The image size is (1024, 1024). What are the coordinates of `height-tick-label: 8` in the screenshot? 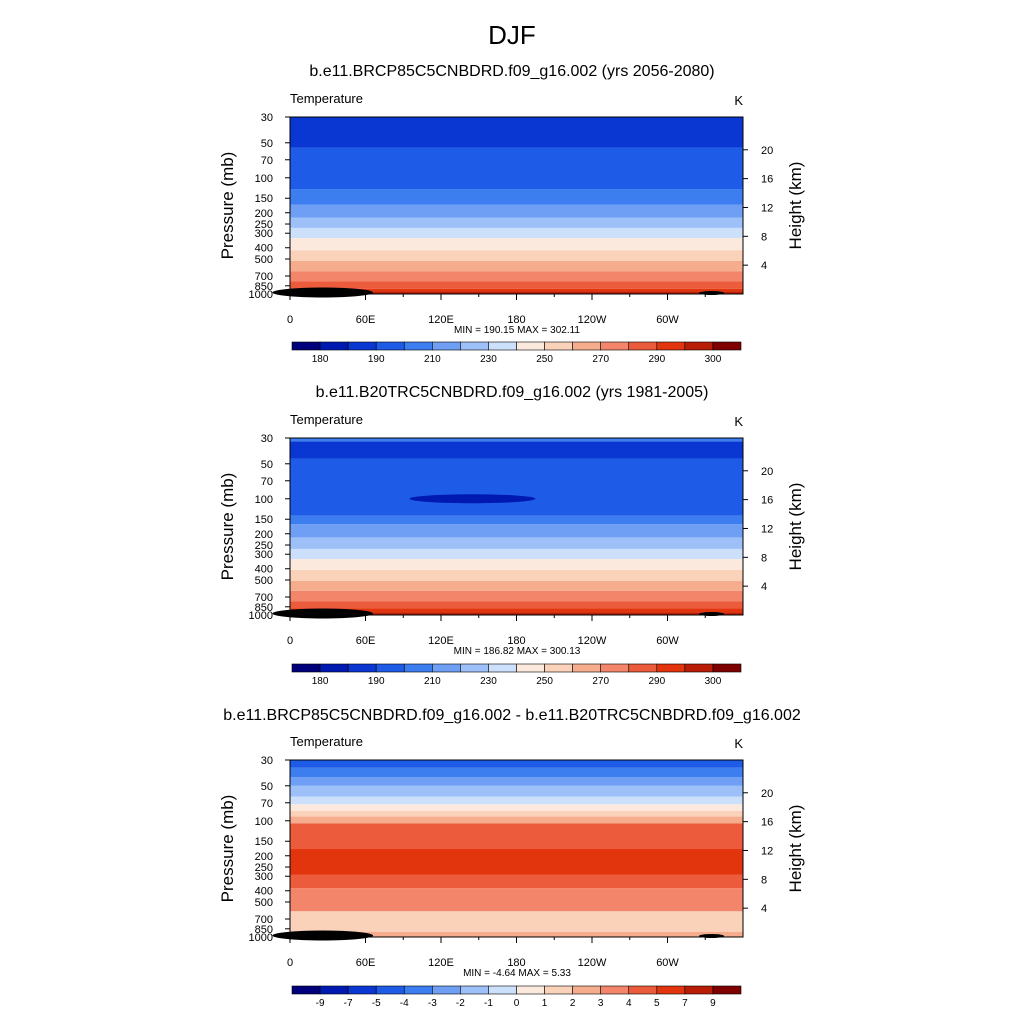 It's located at (764, 237).